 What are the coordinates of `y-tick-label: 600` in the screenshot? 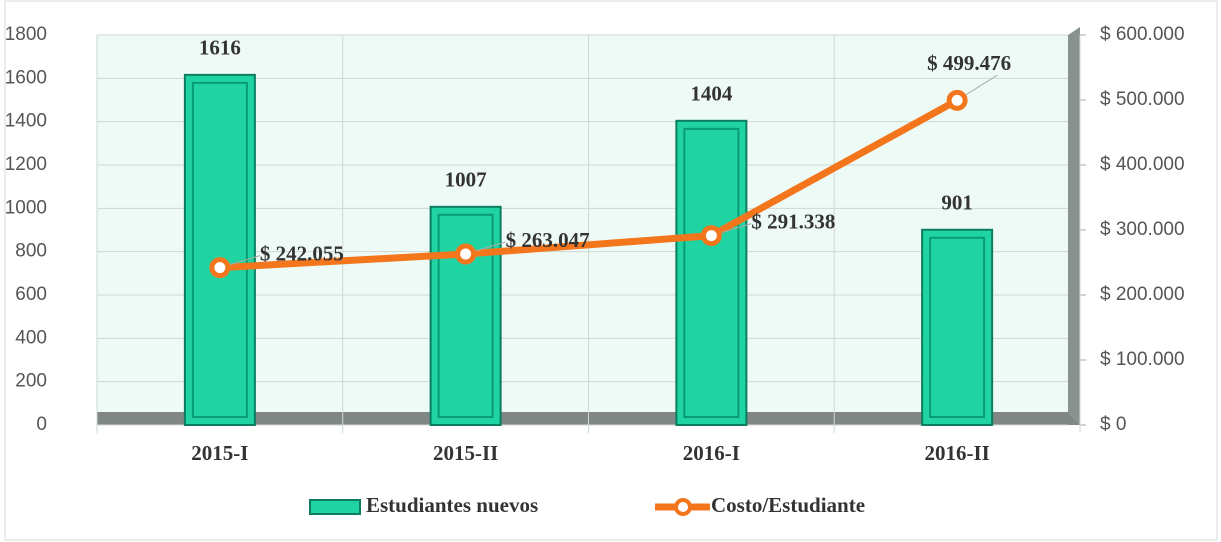 It's located at (31, 294).